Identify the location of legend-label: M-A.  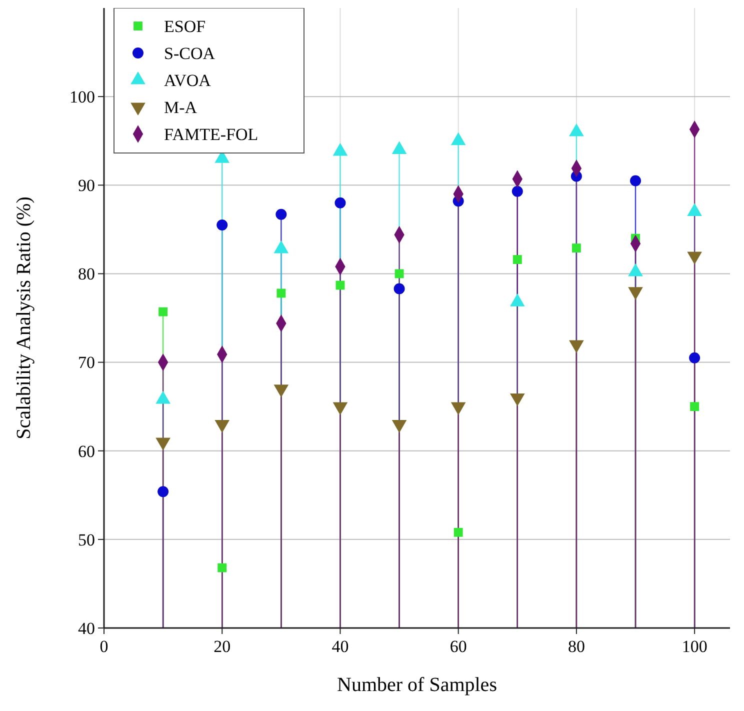
(181, 107).